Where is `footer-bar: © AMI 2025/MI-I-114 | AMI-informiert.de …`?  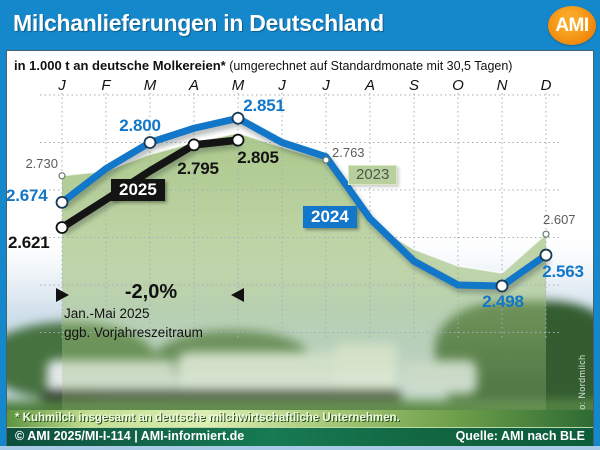 footer-bar: © AMI 2025/MI-I-114 | AMI-informiert.de … is located at coordinates (300, 436).